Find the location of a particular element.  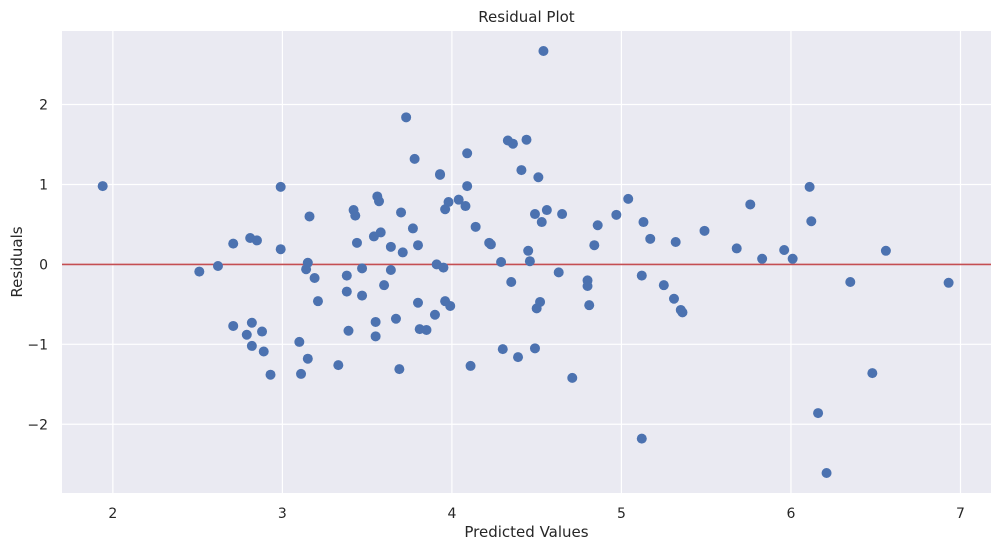

y-tick-label: −1 is located at coordinates (37, 345).